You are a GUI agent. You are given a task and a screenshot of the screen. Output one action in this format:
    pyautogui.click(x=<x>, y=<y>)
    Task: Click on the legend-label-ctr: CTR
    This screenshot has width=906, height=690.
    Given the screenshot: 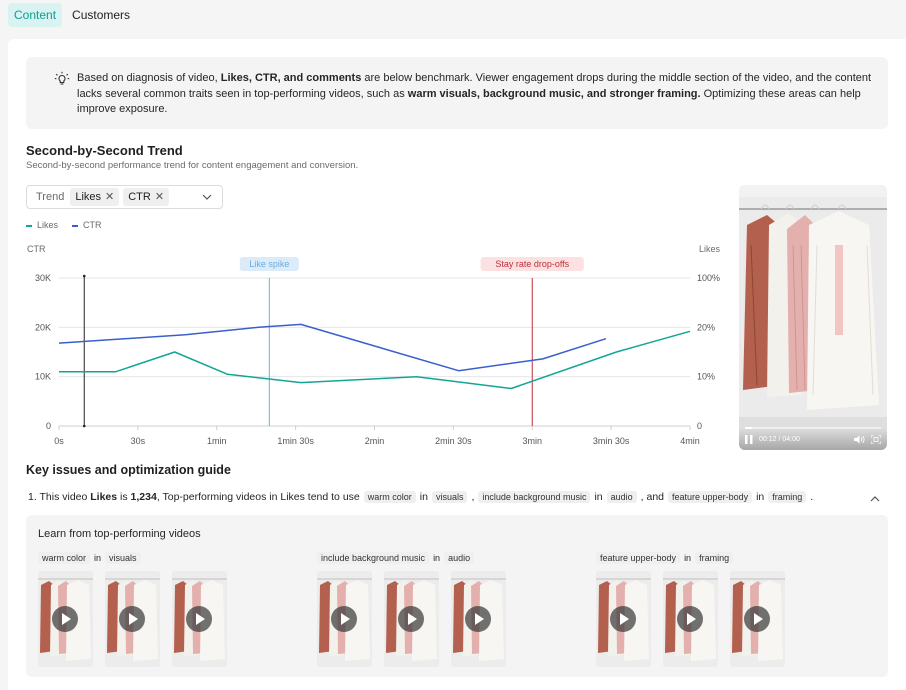 What is the action you would take?
    pyautogui.click(x=92, y=225)
    